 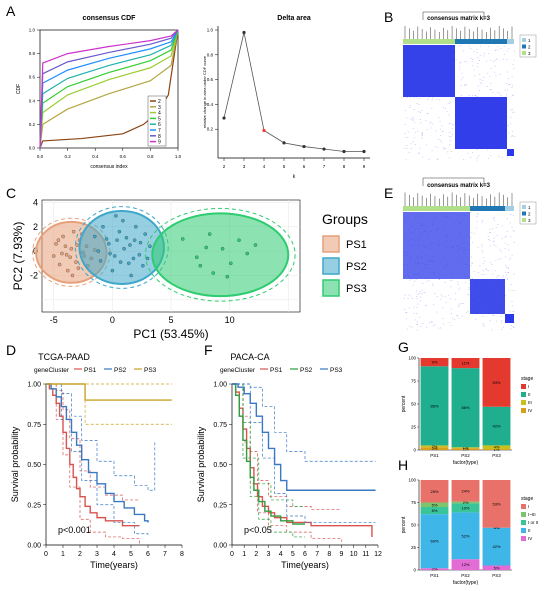 I want to click on pca-point-PS3, so click(x=239, y=240).